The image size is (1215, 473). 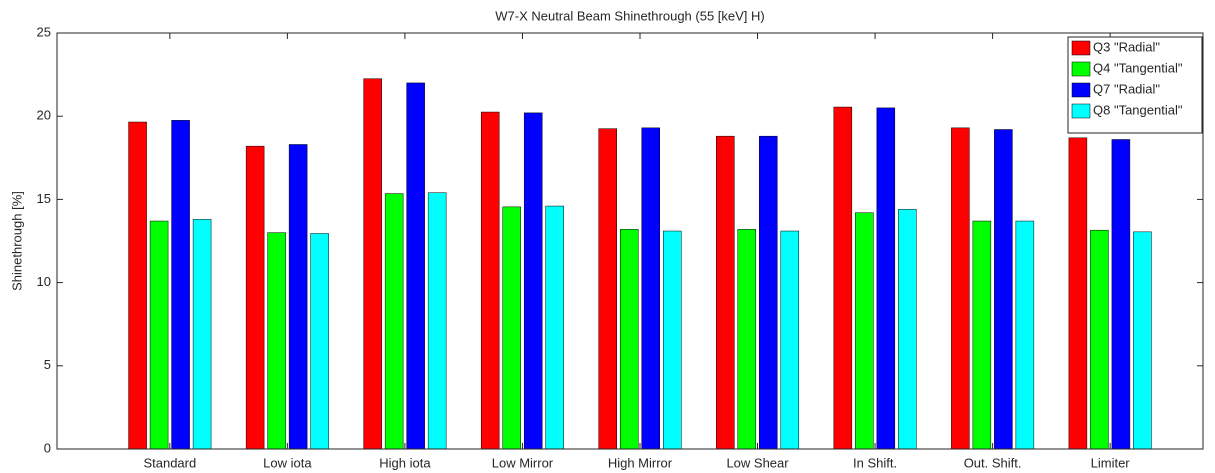 What do you see at coordinates (1138, 67) in the screenshot?
I see `legend-label: Q4 "Tangential"` at bounding box center [1138, 67].